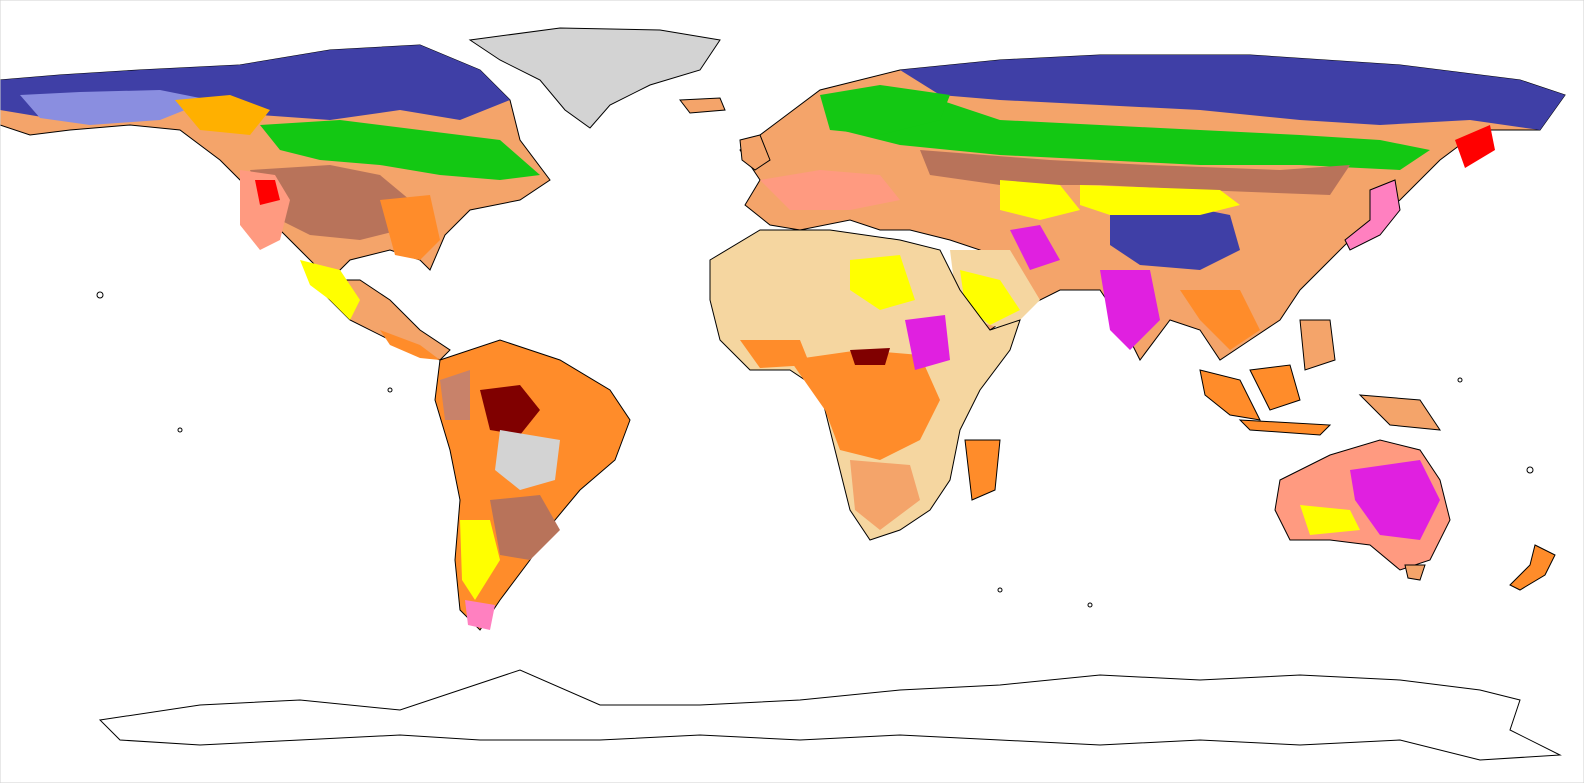 This screenshot has height=783, width=1584. What do you see at coordinates (275, 202) in the screenshot?
I see `north-america` at bounding box center [275, 202].